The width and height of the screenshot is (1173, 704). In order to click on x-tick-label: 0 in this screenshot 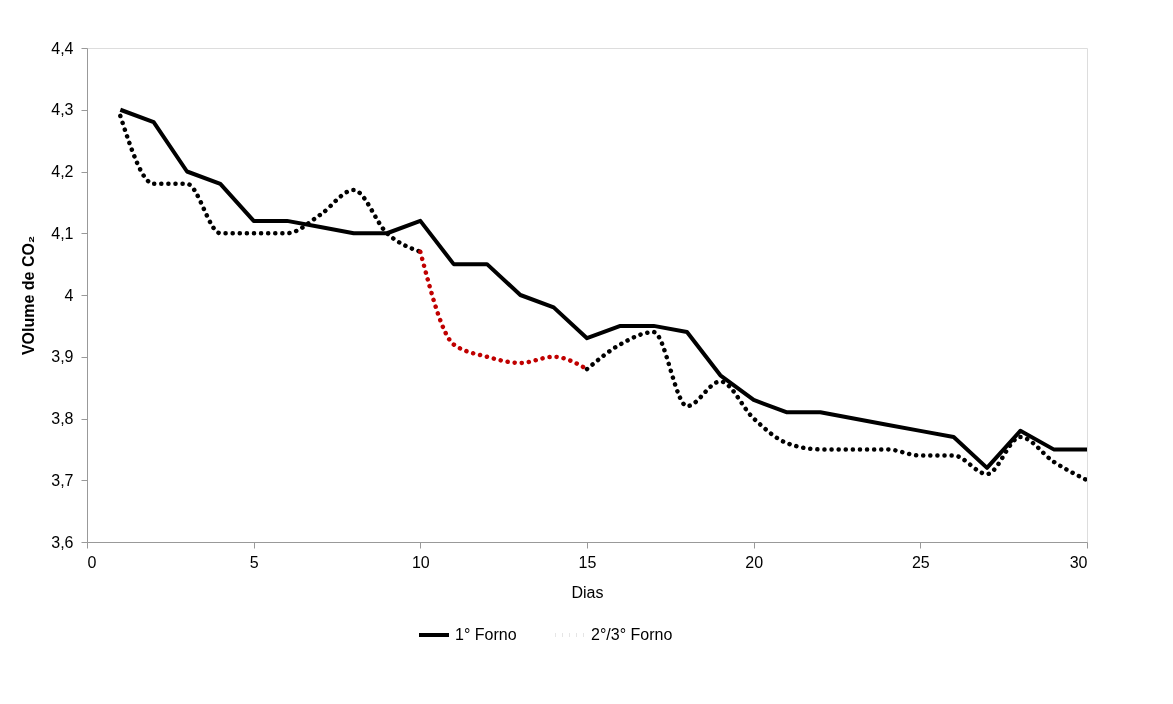, I will do `click(92, 562)`.